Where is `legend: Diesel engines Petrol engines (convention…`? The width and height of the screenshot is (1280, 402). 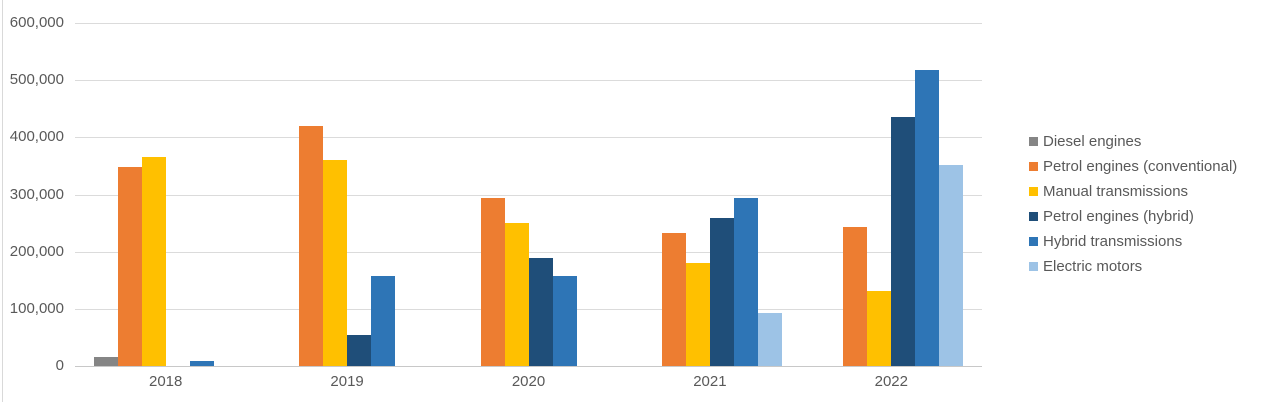 legend: Diesel engines Petrol engines (convention… is located at coordinates (1133, 204).